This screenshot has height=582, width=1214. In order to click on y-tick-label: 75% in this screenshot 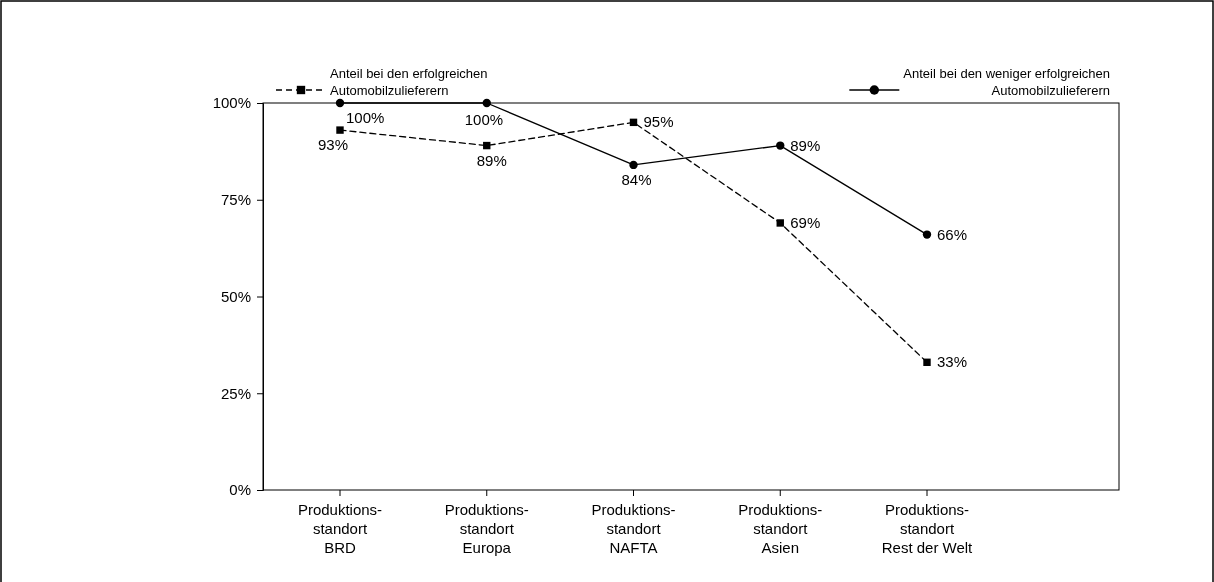, I will do `click(235, 200)`.